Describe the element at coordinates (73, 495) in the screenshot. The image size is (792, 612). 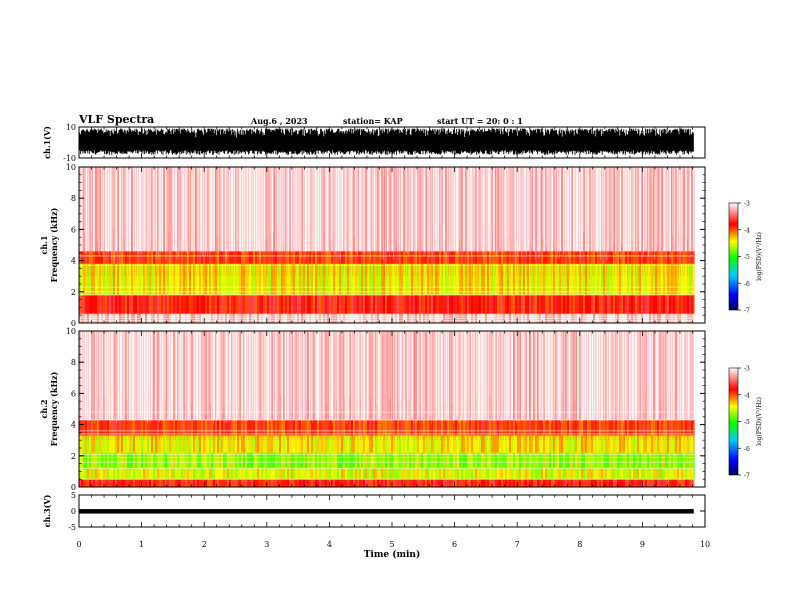
I see `y-tick-label: 5` at that location.